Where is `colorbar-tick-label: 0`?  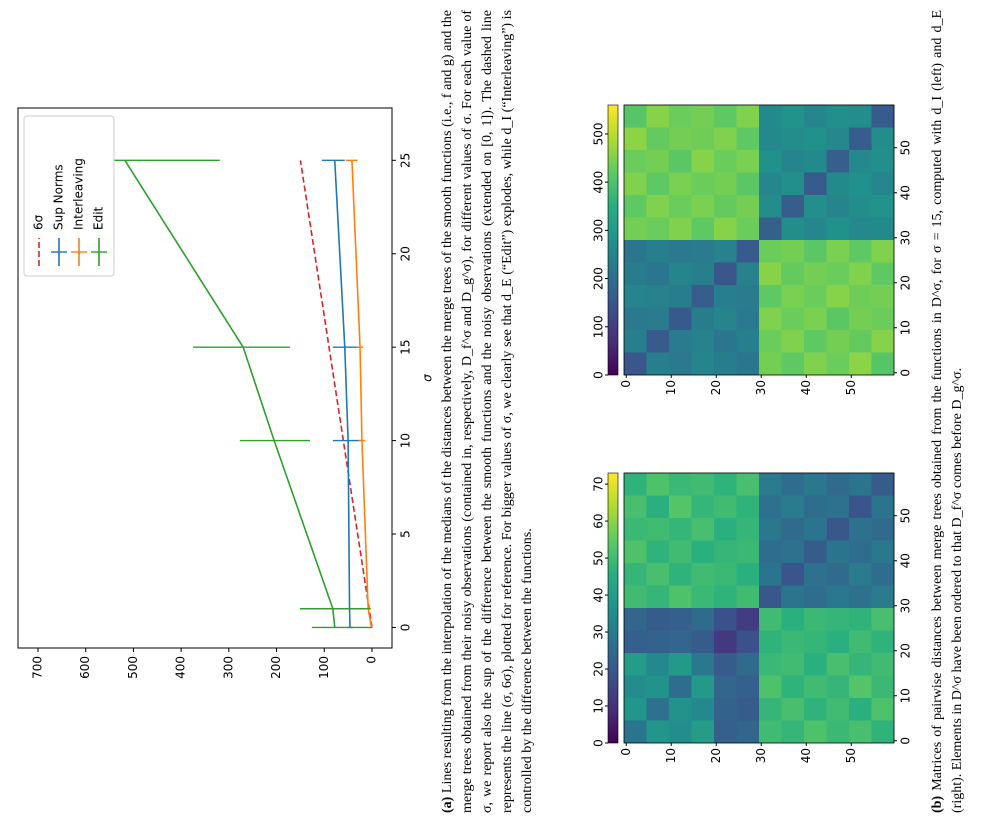 colorbar-tick-label: 0 is located at coordinates (599, 375).